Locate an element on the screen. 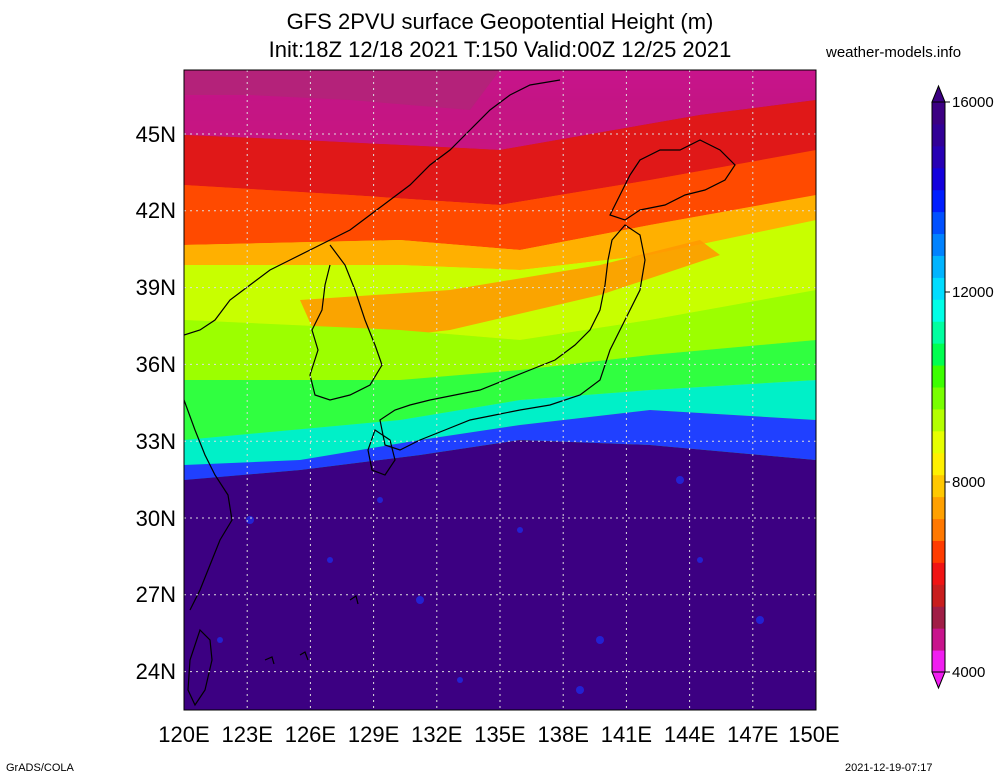 This screenshot has width=1000, height=779. lat-tick-label: 33N is located at coordinates (156, 441).